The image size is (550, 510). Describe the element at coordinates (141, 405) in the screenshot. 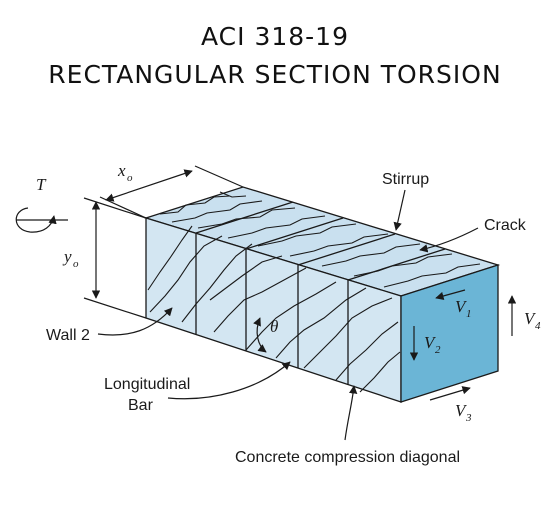

I see `longitudinal-bar-label-line-2: Bar` at that location.